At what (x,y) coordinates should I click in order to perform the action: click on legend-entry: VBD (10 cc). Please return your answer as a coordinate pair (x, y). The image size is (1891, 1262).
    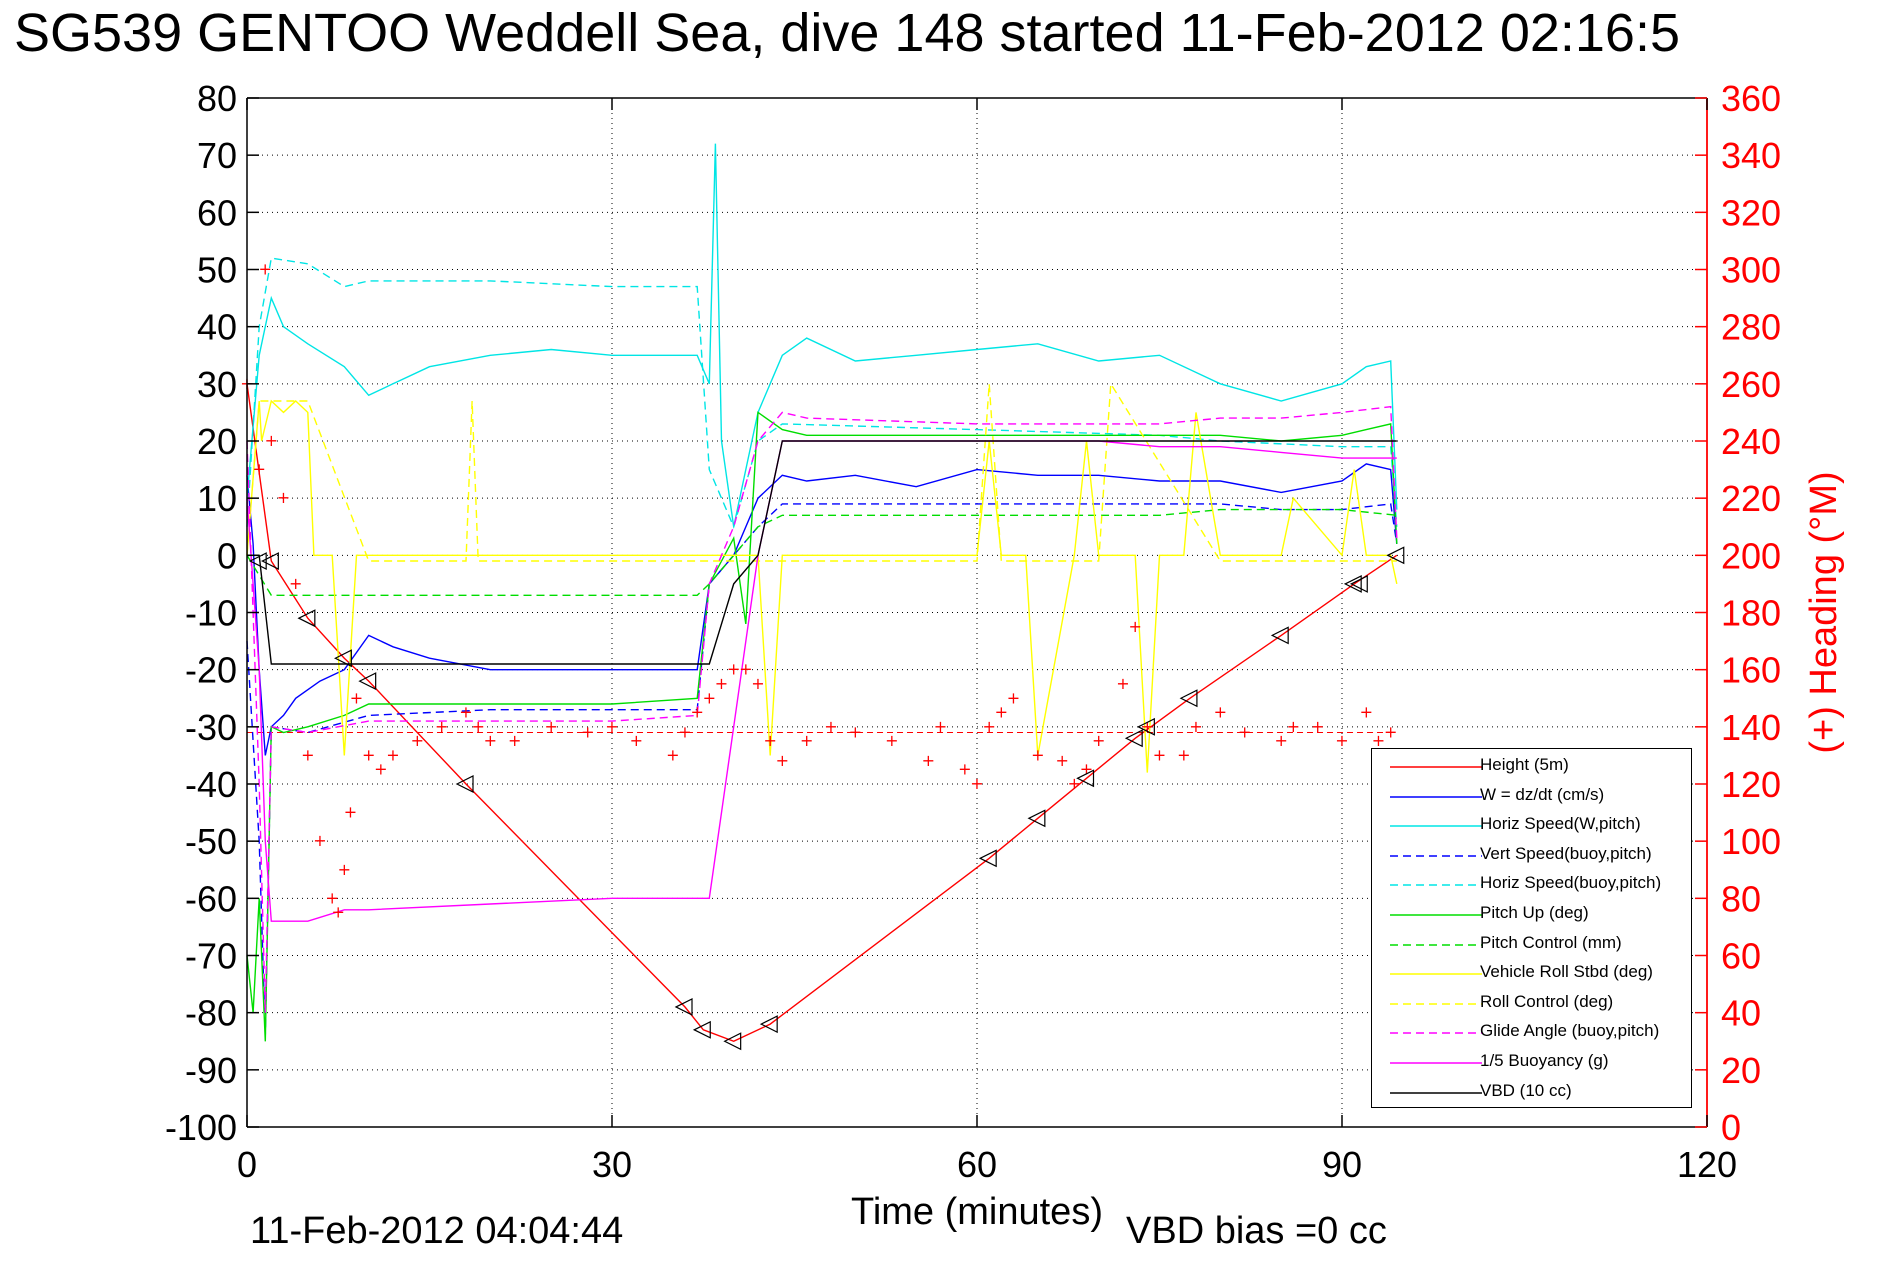
    Looking at the image, I should click on (1531, 1093).